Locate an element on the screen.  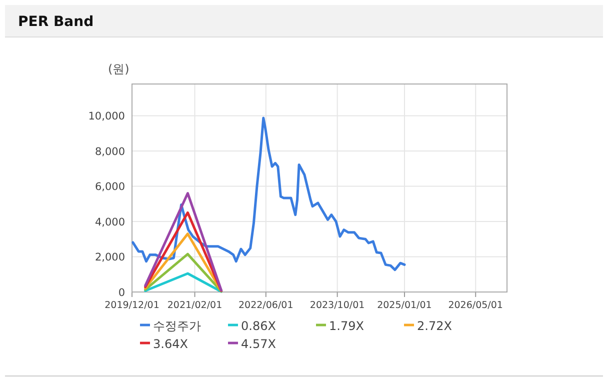
chart-title: PER Band is located at coordinates (56, 22).